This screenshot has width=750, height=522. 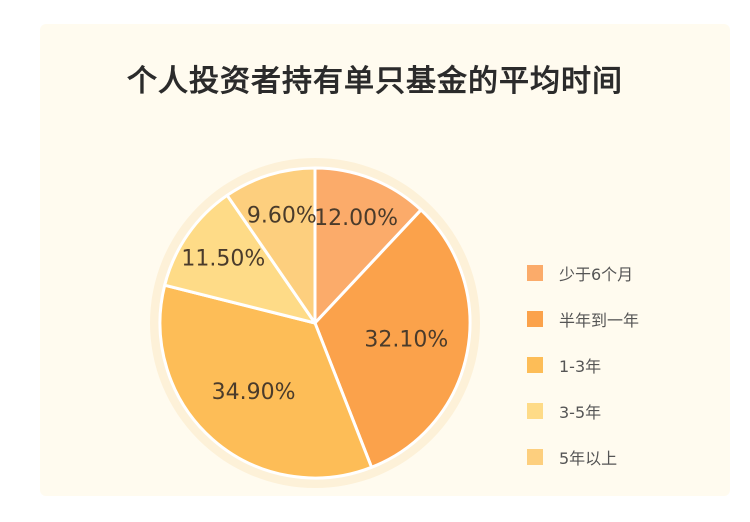 I want to click on pie-labels: 12.00% 32.10% 34.90% 11.50% 9.60%, so click(x=314, y=303).